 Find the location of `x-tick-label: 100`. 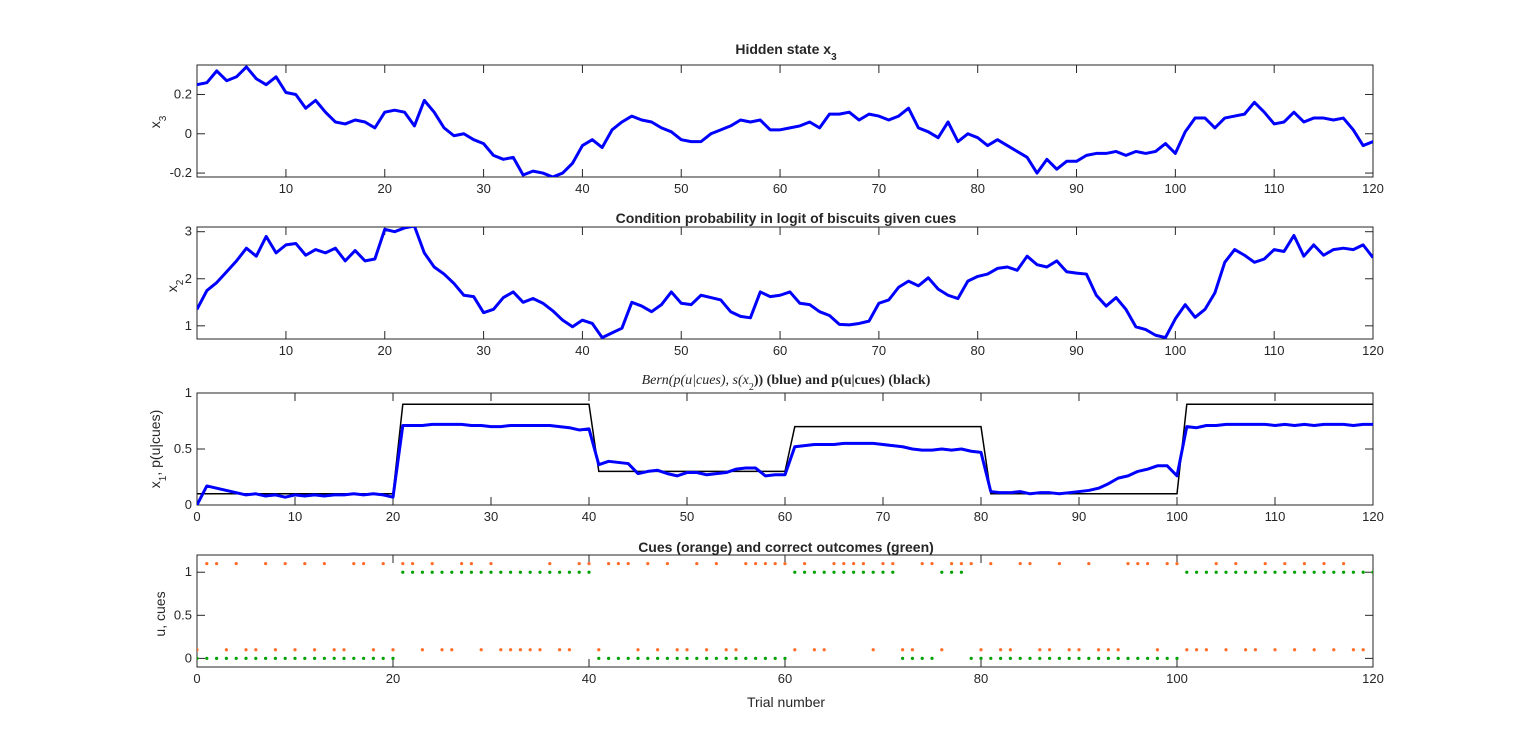

x-tick-label: 100 is located at coordinates (1177, 678).